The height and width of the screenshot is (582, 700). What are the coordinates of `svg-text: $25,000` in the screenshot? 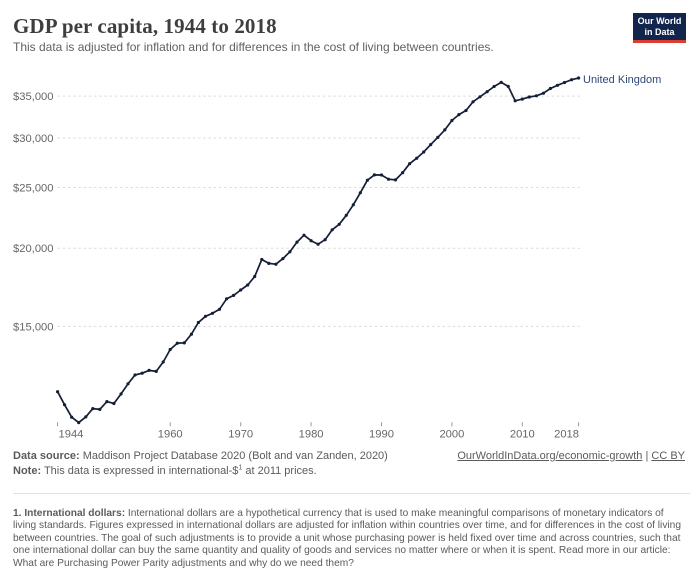 It's located at (33, 189).